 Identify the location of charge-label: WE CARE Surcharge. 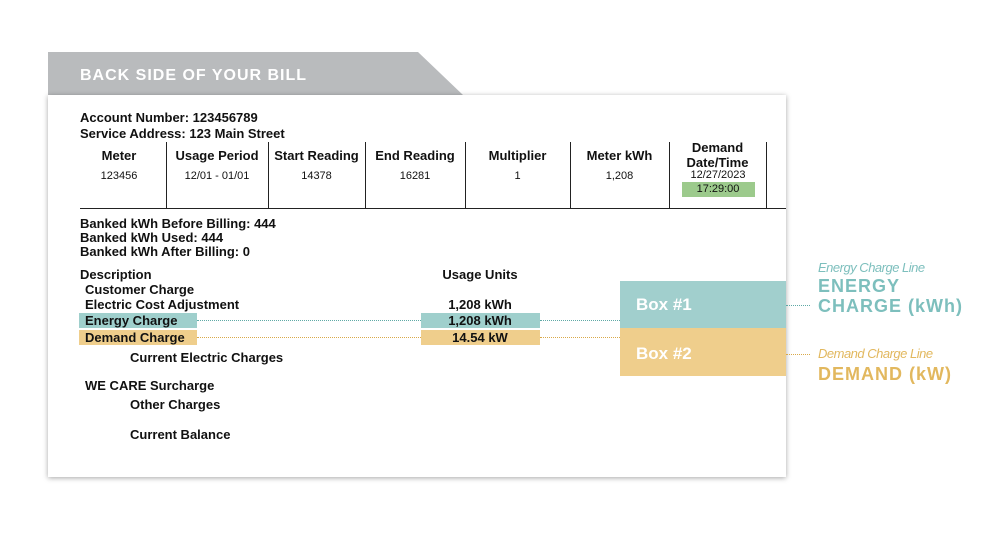
(150, 385).